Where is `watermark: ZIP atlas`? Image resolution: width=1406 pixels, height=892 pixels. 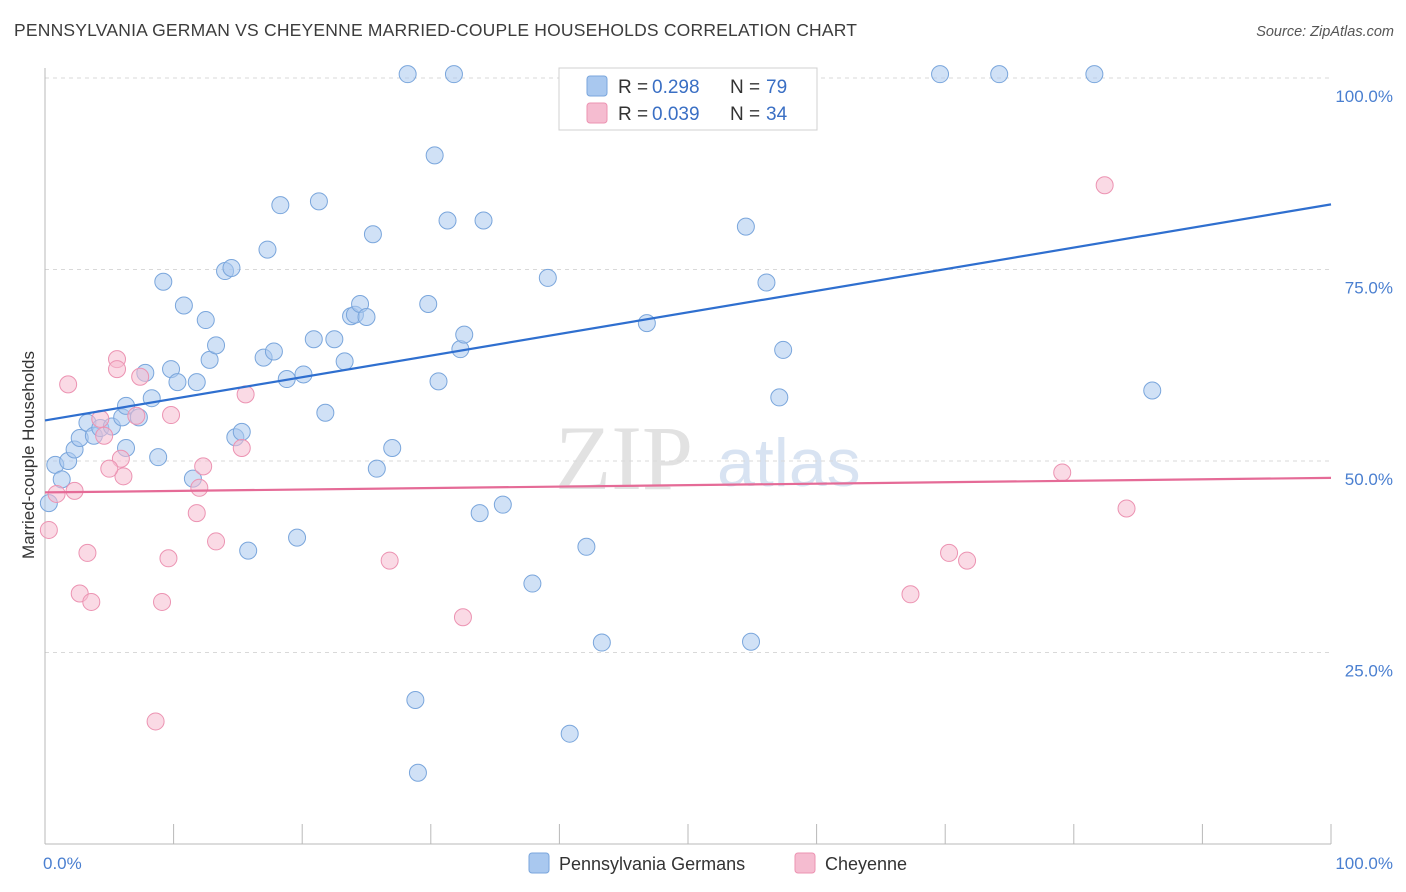
watermark: ZIP atlas is located at coordinates (708, 458).